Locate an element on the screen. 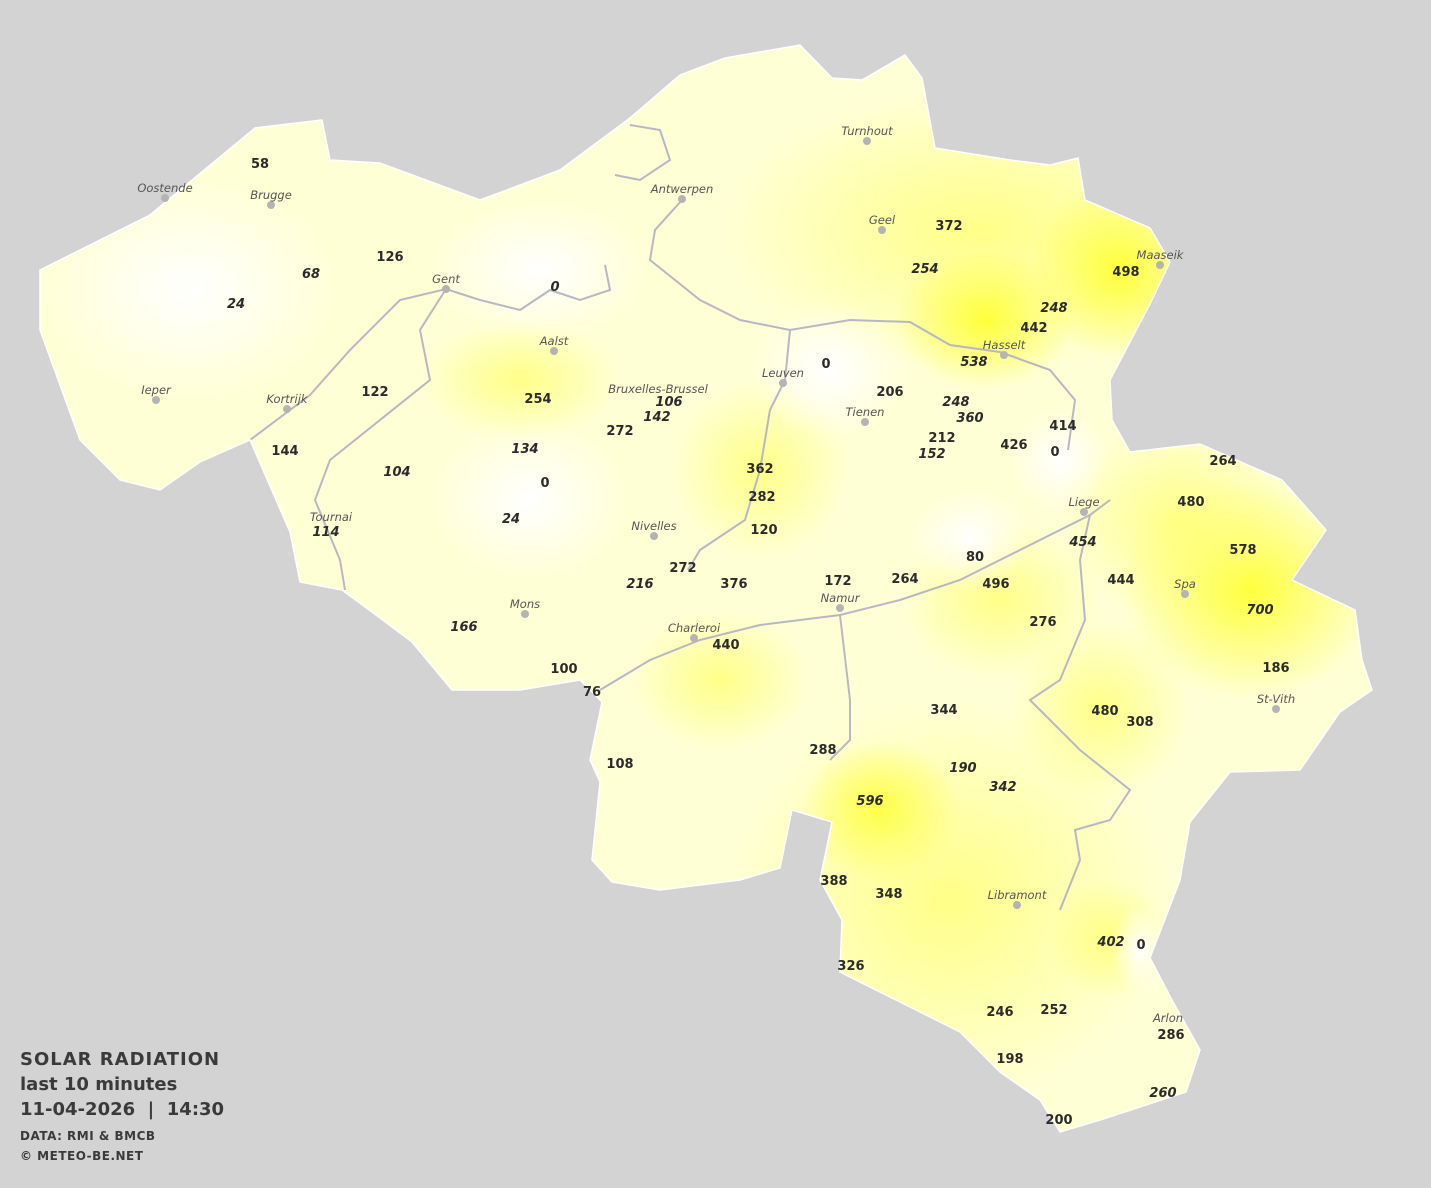 Image resolution: width=1431 pixels, height=1188 pixels. city-label: Mons is located at coordinates (525, 604).